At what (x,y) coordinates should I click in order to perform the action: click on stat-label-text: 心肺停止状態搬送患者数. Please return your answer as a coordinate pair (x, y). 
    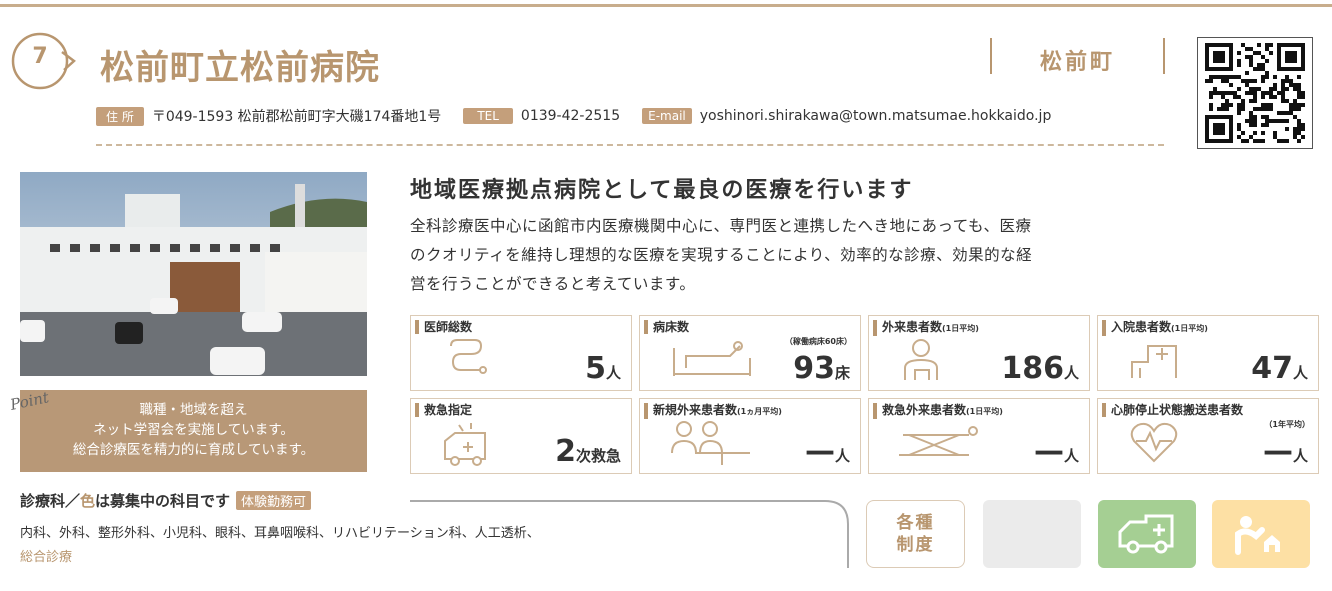
    Looking at the image, I should click on (1177, 410).